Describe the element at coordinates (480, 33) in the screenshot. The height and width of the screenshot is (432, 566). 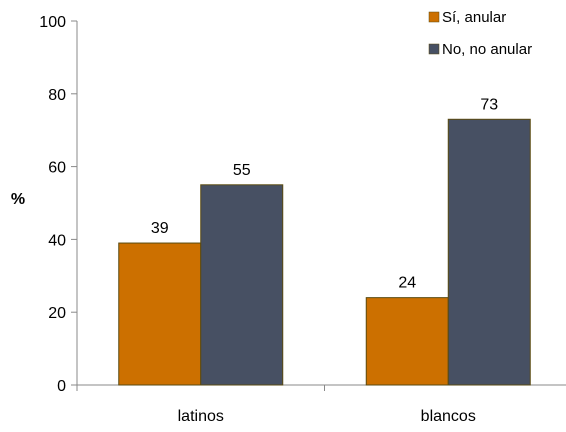
I see `legend: Sí, anular No, no anular` at that location.